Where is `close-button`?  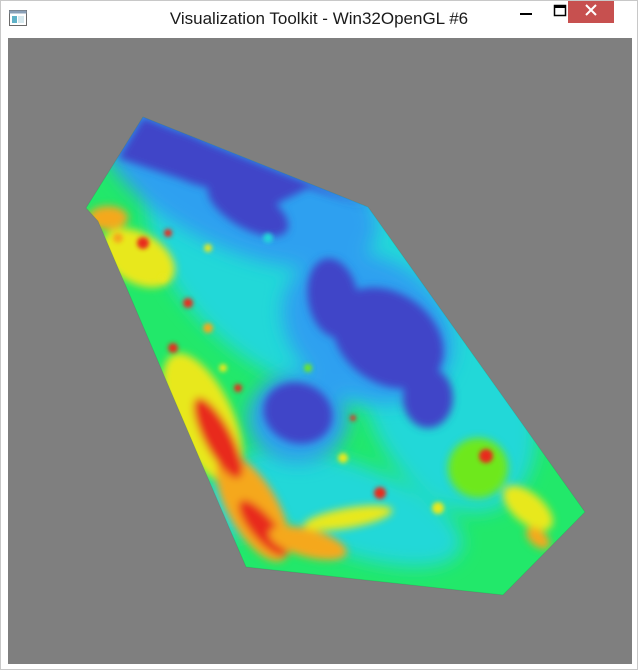 close-button is located at coordinates (591, 12).